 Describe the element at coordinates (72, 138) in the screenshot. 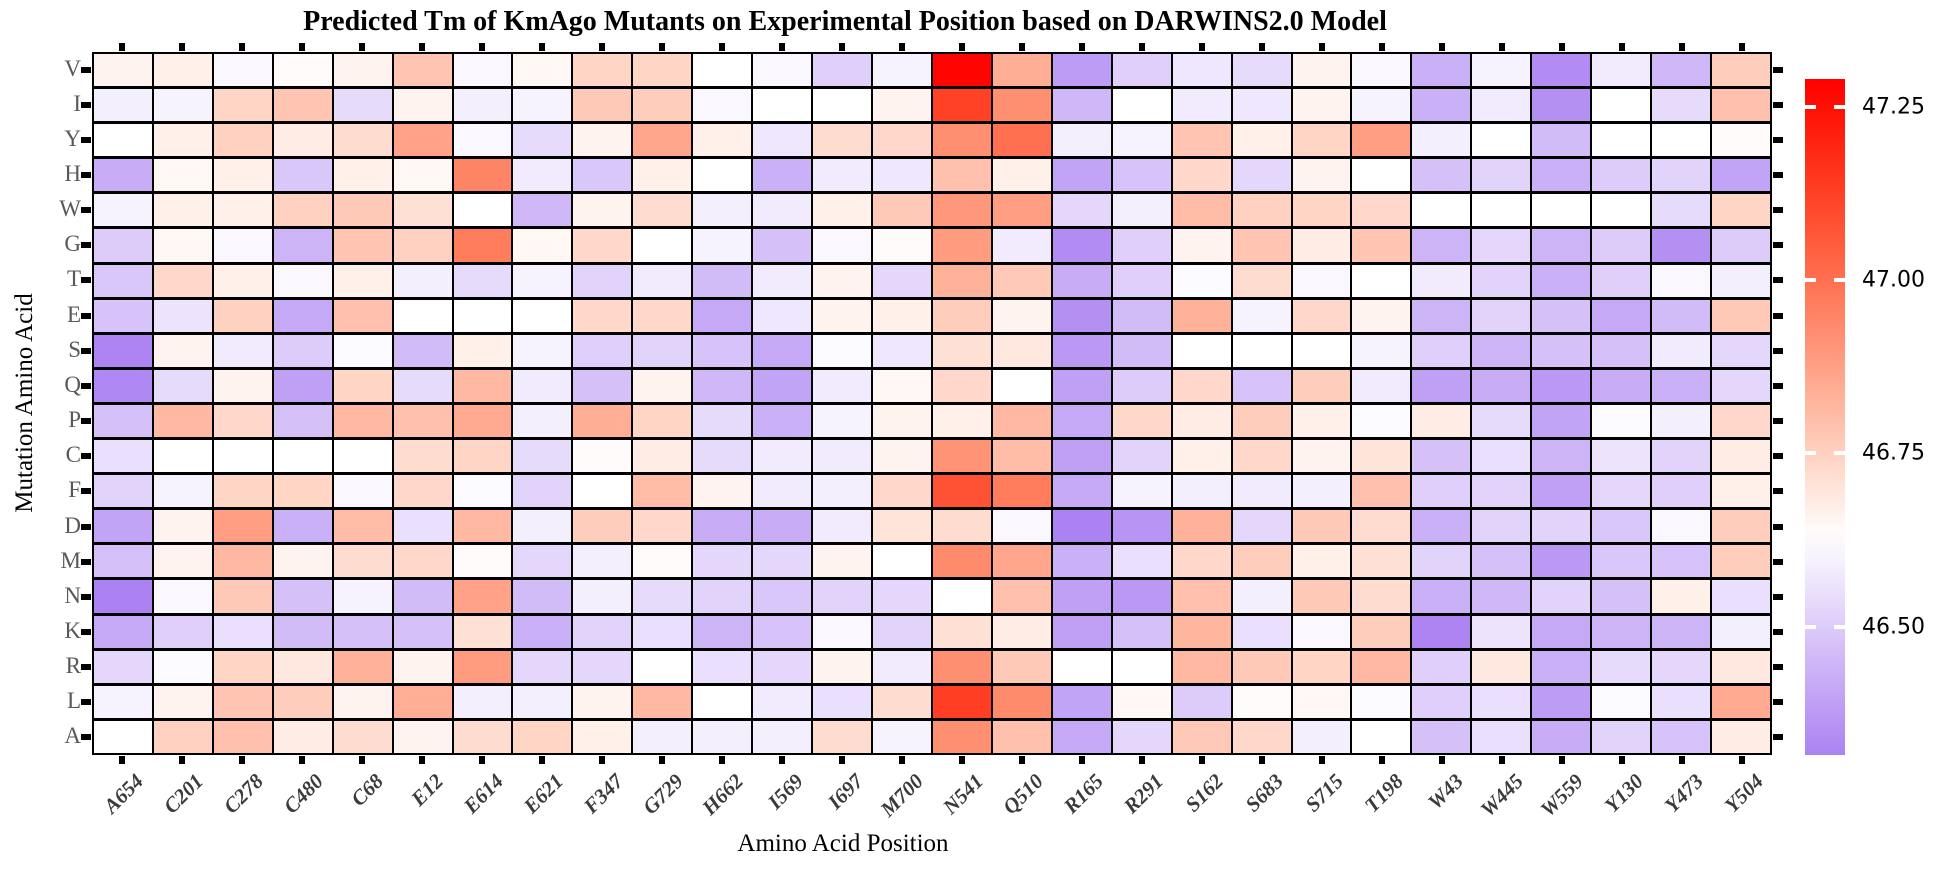

I see `y-tick-label: Y` at that location.